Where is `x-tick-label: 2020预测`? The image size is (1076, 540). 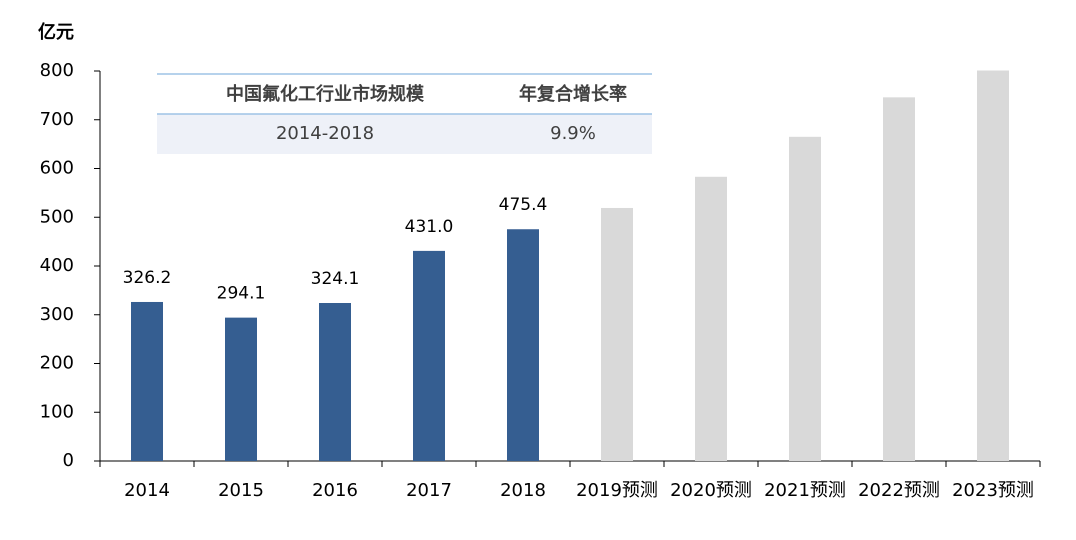
x-tick-label: 2020预测 is located at coordinates (711, 490).